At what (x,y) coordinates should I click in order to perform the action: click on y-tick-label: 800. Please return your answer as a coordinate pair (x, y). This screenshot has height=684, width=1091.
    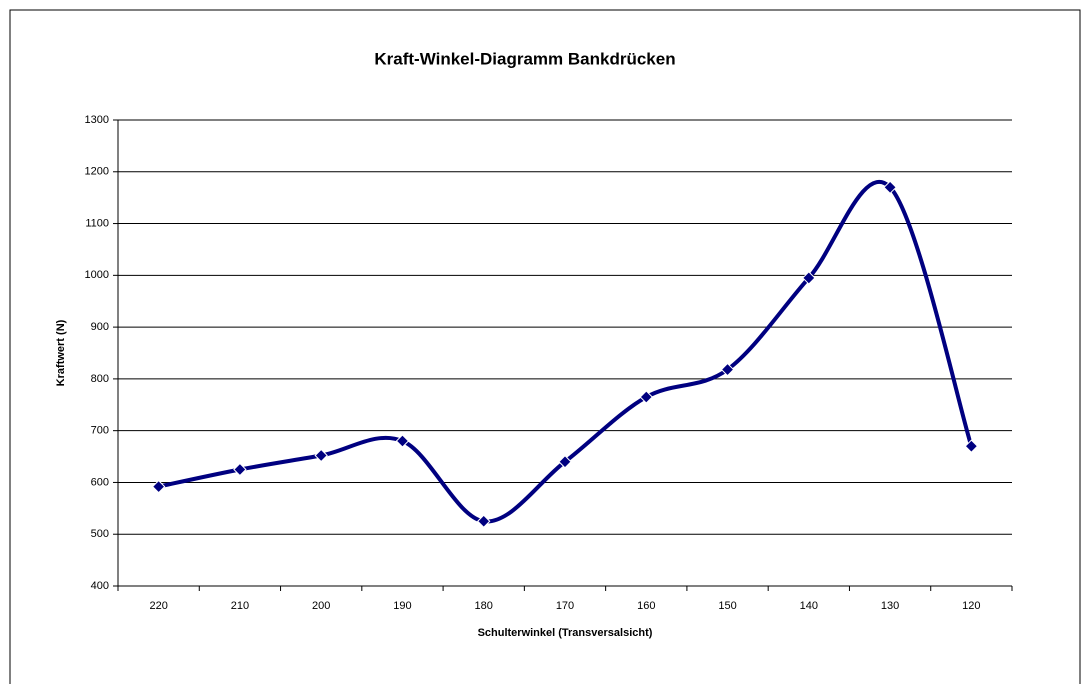
    Looking at the image, I should click on (100, 379).